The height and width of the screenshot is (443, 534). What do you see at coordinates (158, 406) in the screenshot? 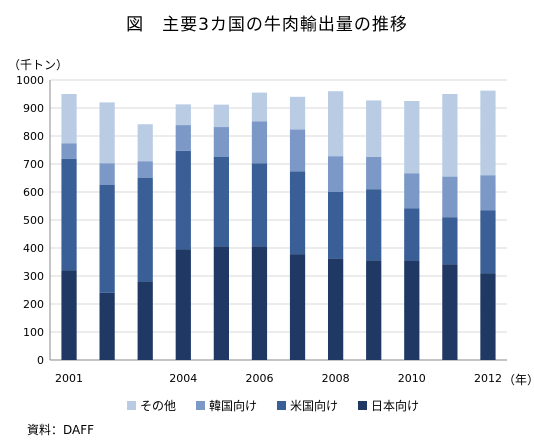
I see `legend-label: その他` at bounding box center [158, 406].